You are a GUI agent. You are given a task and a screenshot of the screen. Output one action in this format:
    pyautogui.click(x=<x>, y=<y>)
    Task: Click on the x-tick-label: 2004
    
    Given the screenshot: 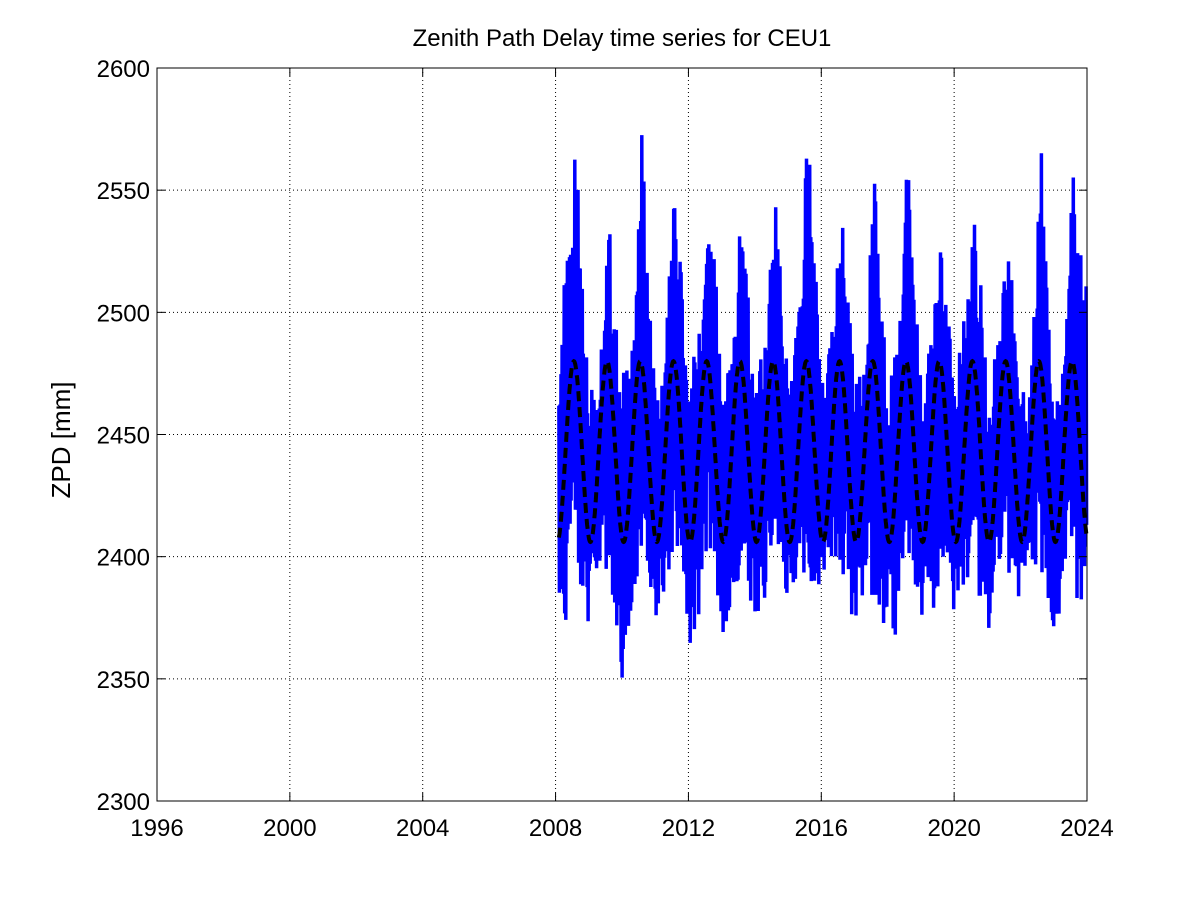 What is the action you would take?
    pyautogui.click(x=422, y=828)
    